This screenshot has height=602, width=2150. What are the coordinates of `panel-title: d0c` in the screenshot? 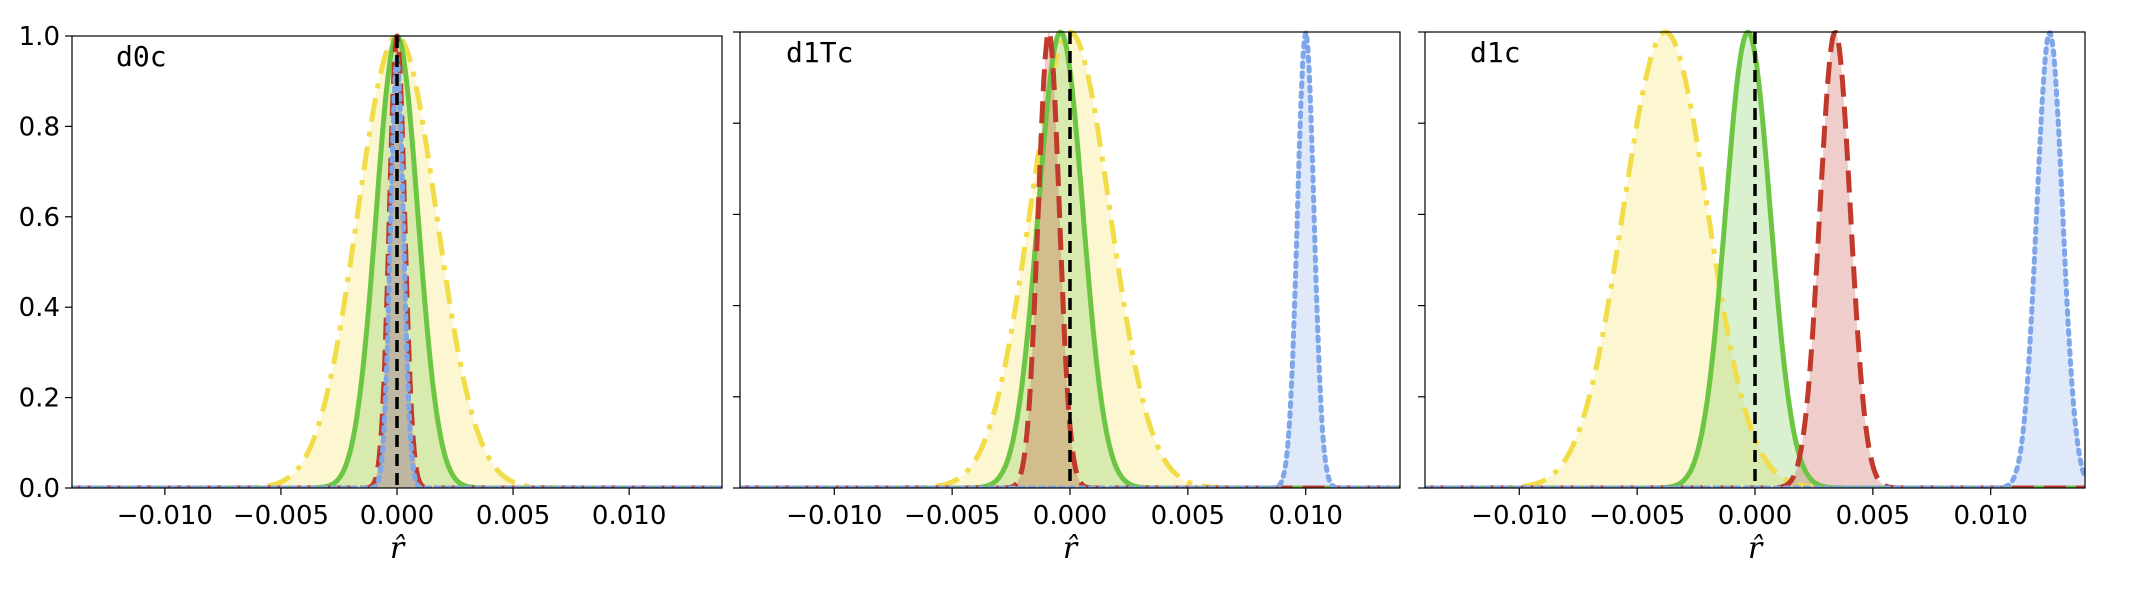 It's located at (141, 56).